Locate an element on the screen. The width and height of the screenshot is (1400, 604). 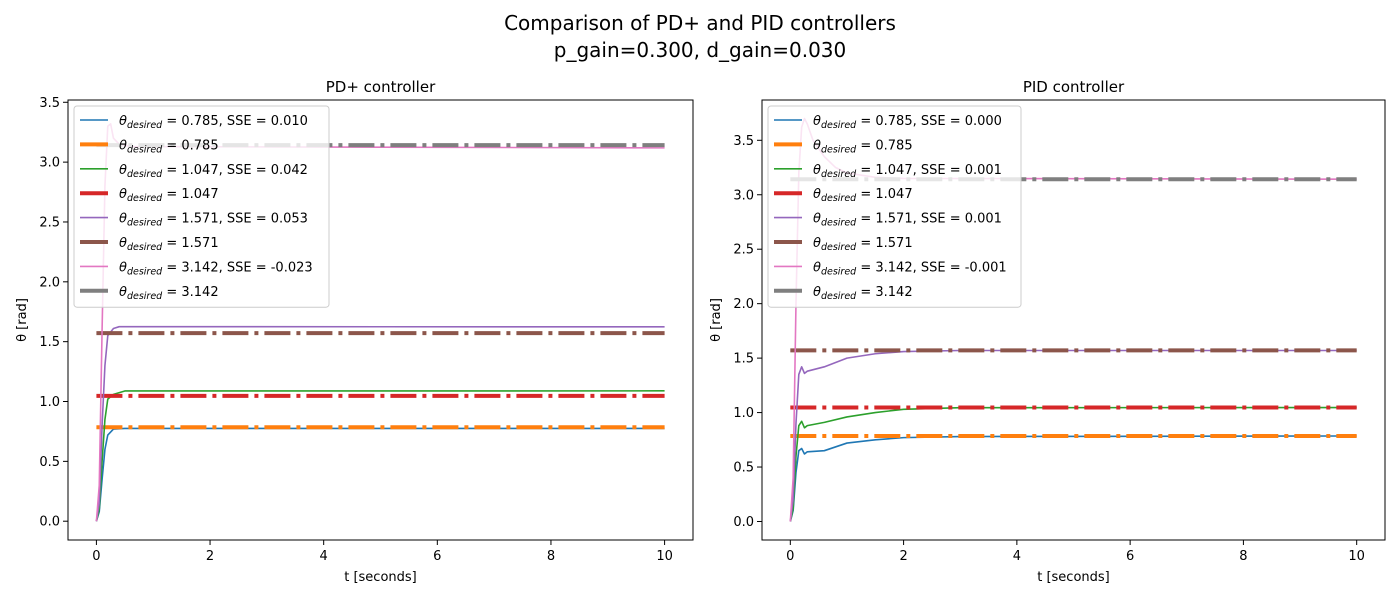
pid-legend-label-6: θdesired = 3.142, SSE = -0.001 is located at coordinates (910, 268).